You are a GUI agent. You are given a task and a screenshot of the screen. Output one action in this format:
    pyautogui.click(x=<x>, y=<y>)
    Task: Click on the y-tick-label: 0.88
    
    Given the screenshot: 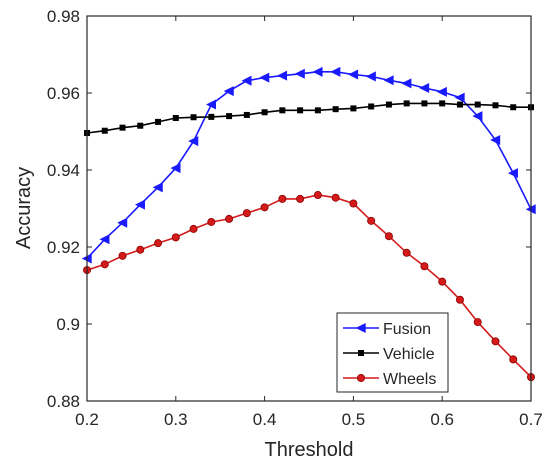 What is the action you would take?
    pyautogui.click(x=63, y=401)
    